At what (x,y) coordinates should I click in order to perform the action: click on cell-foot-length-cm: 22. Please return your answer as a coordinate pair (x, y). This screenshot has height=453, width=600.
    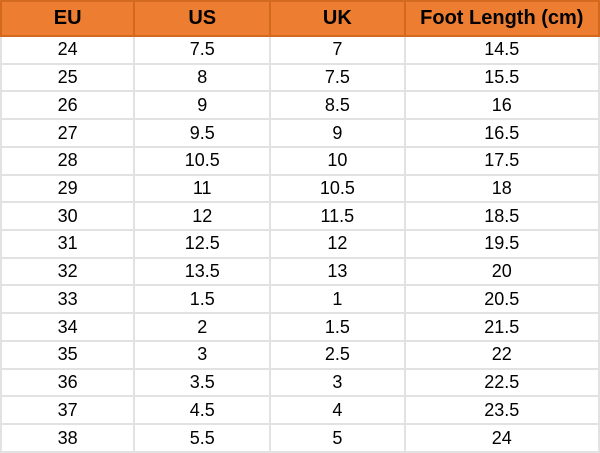
    Looking at the image, I should click on (501, 354).